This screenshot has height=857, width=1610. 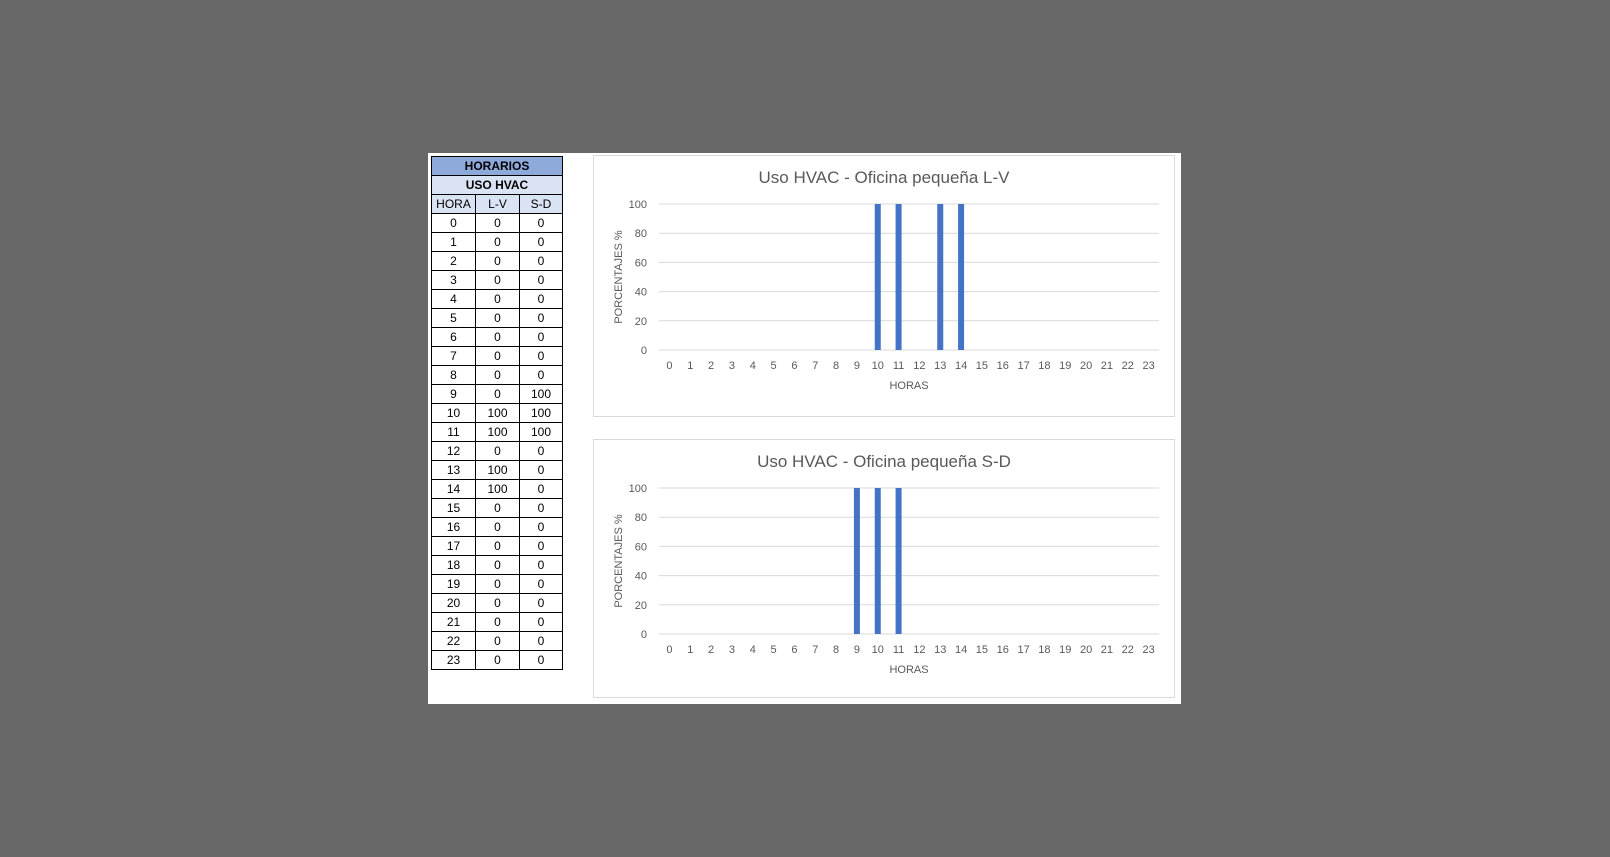 What do you see at coordinates (453, 280) in the screenshot?
I see `cell-hora: 3` at bounding box center [453, 280].